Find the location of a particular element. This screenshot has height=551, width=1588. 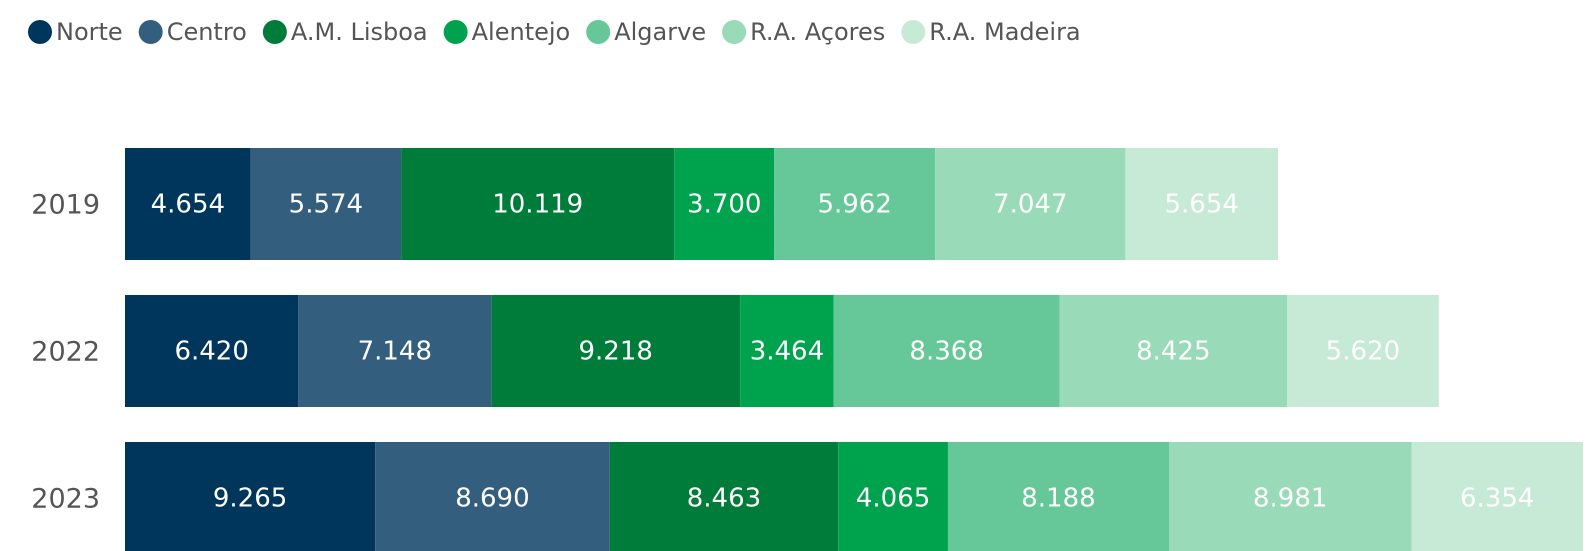

data-label: 8.981 is located at coordinates (1290, 499).